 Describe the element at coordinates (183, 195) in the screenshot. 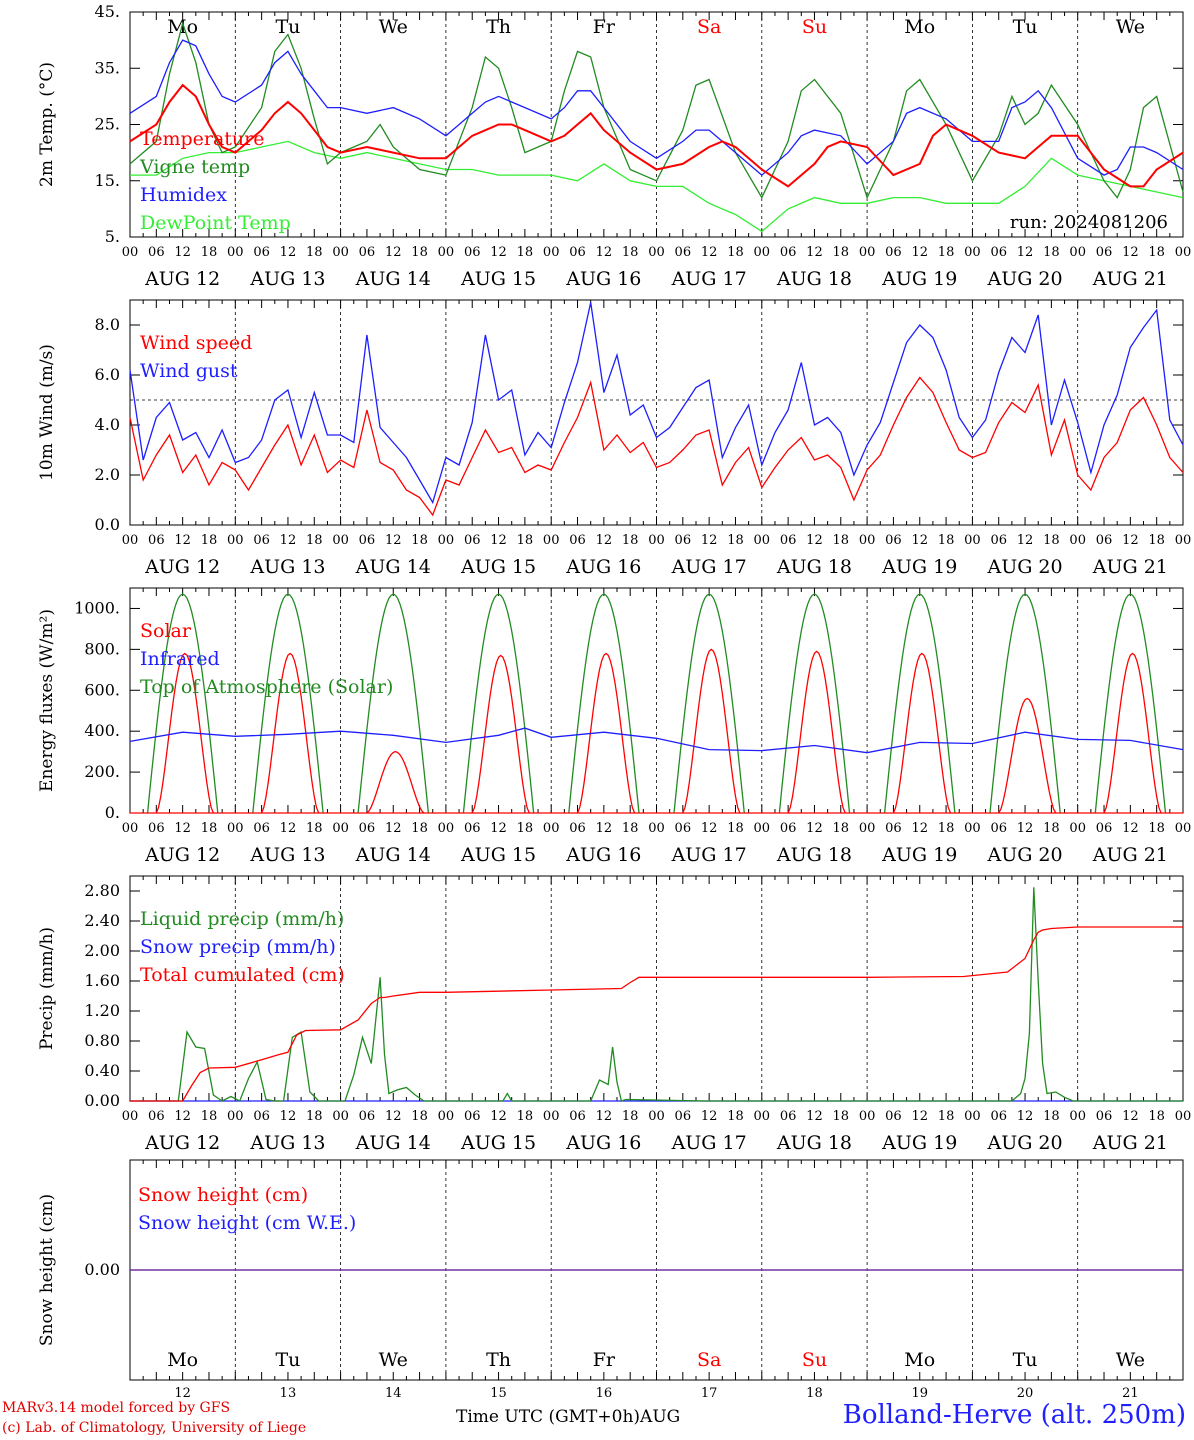

I see `legend-humidex: Humidex` at that location.